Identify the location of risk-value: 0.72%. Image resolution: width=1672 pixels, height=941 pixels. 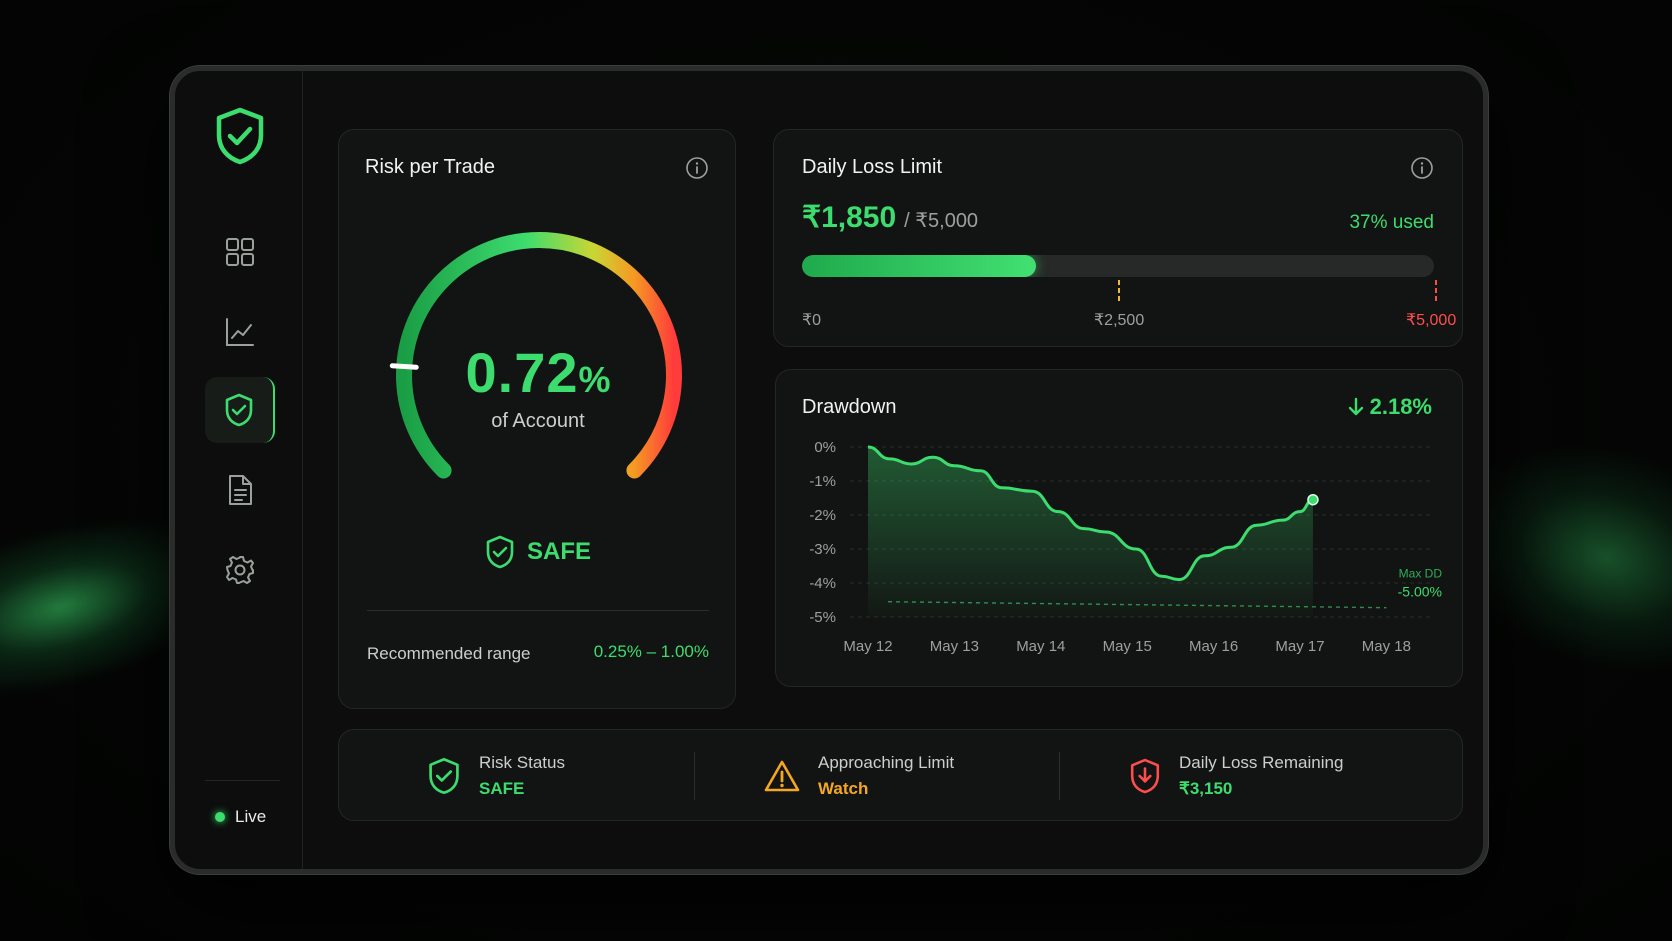
(538, 372).